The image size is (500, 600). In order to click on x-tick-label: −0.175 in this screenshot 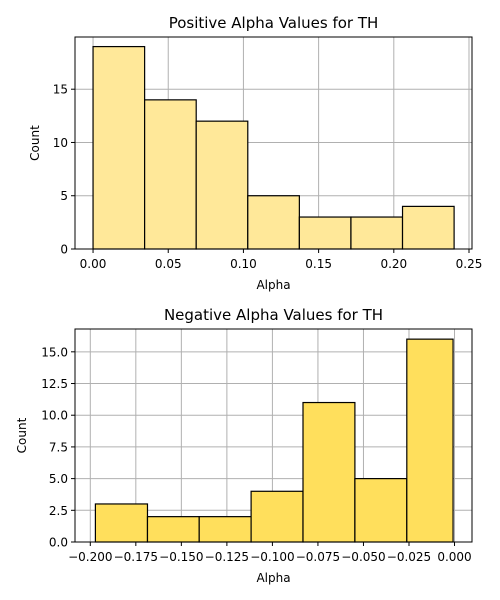, I will do `click(136, 557)`.